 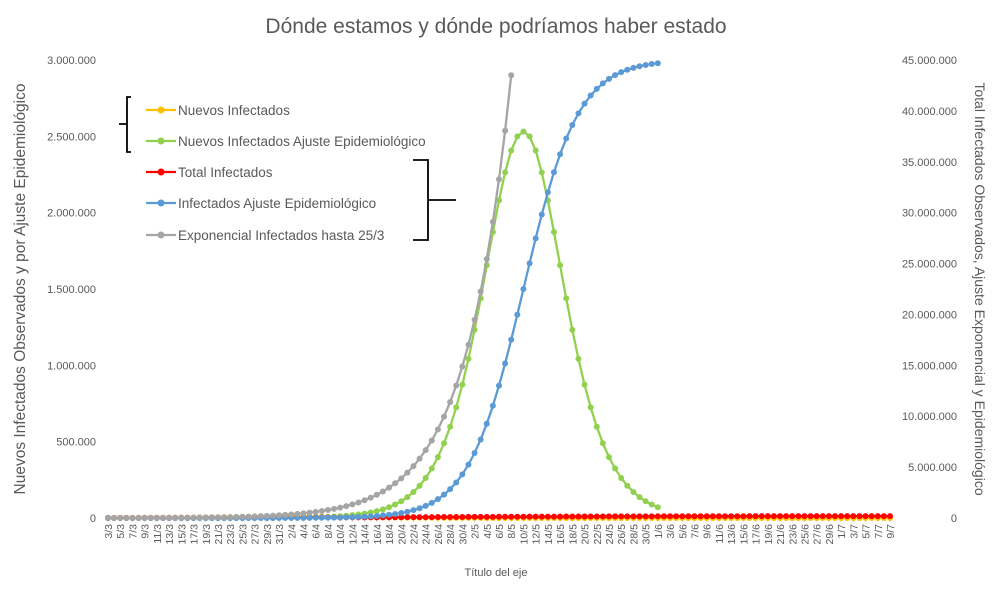 What do you see at coordinates (439, 534) in the screenshot?
I see `x-tick-label: 26/4` at bounding box center [439, 534].